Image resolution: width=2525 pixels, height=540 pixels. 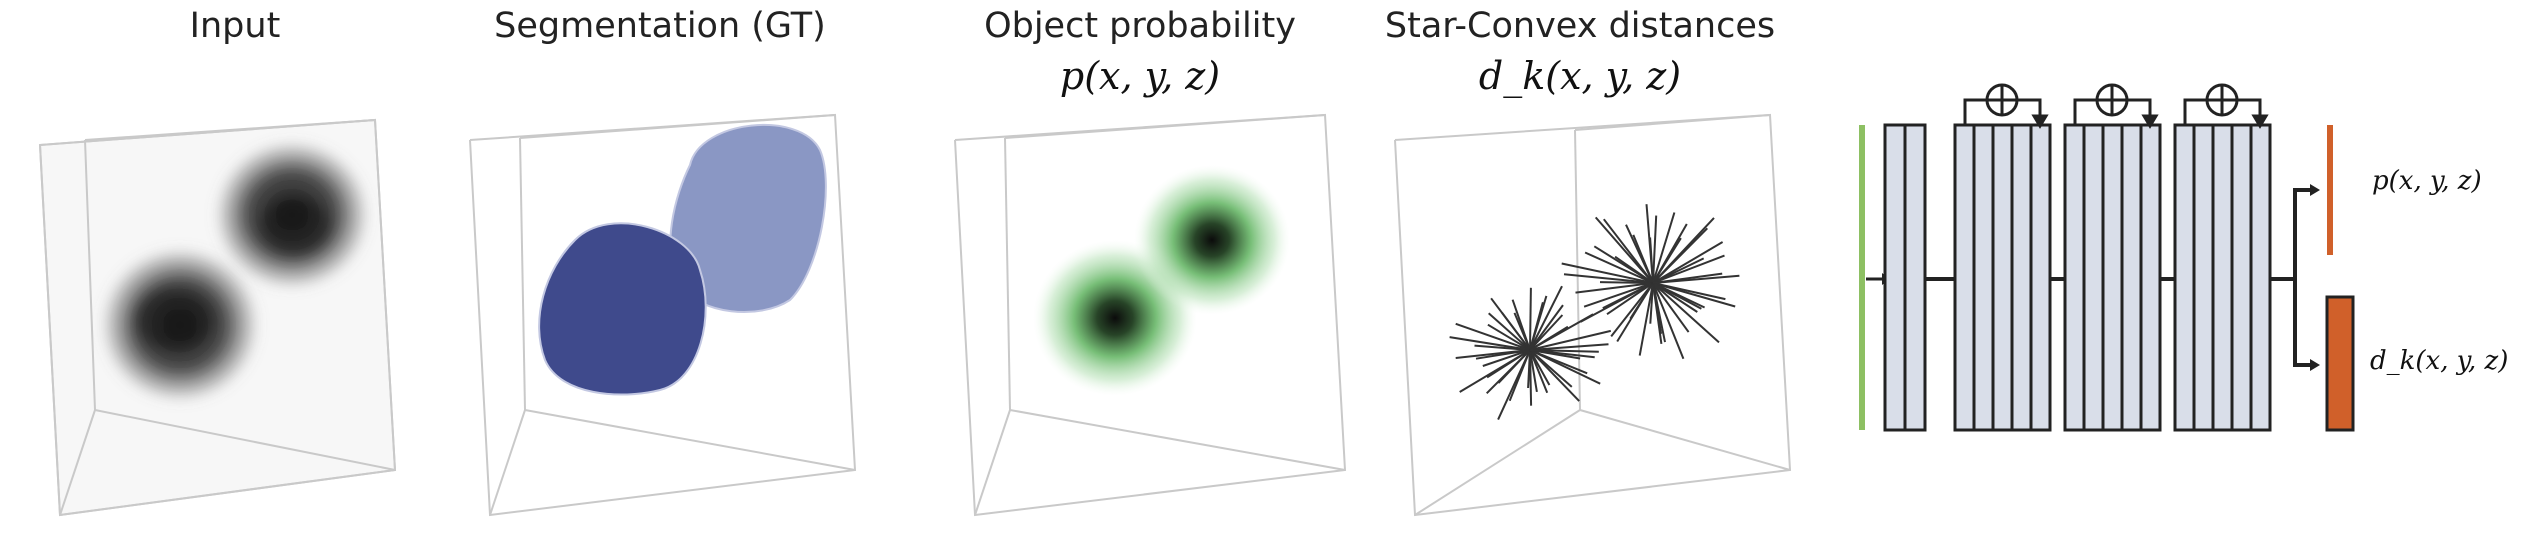 What do you see at coordinates (682, 259) in the screenshot?
I see `segmentation-objects` at bounding box center [682, 259].